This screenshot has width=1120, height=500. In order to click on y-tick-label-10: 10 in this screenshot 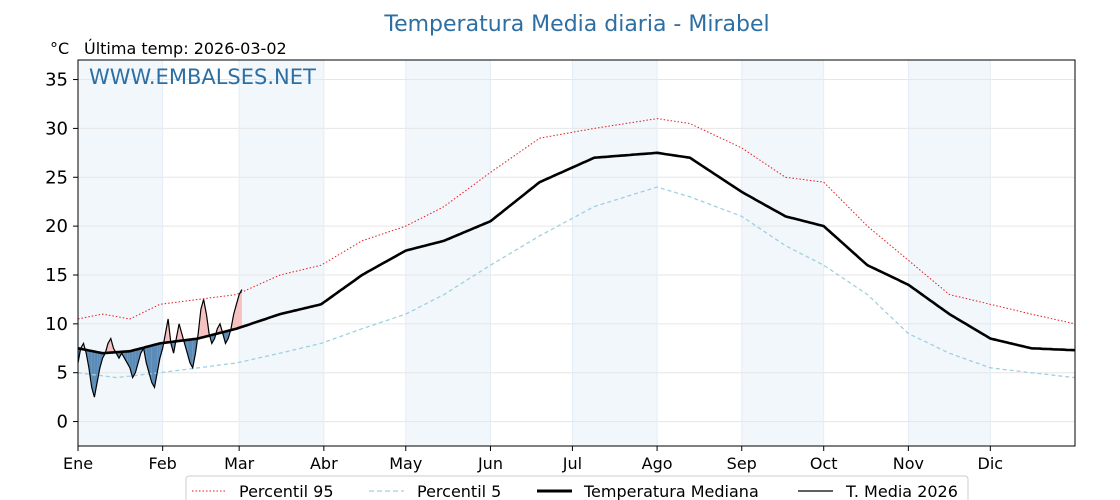, I will do `click(56, 324)`.